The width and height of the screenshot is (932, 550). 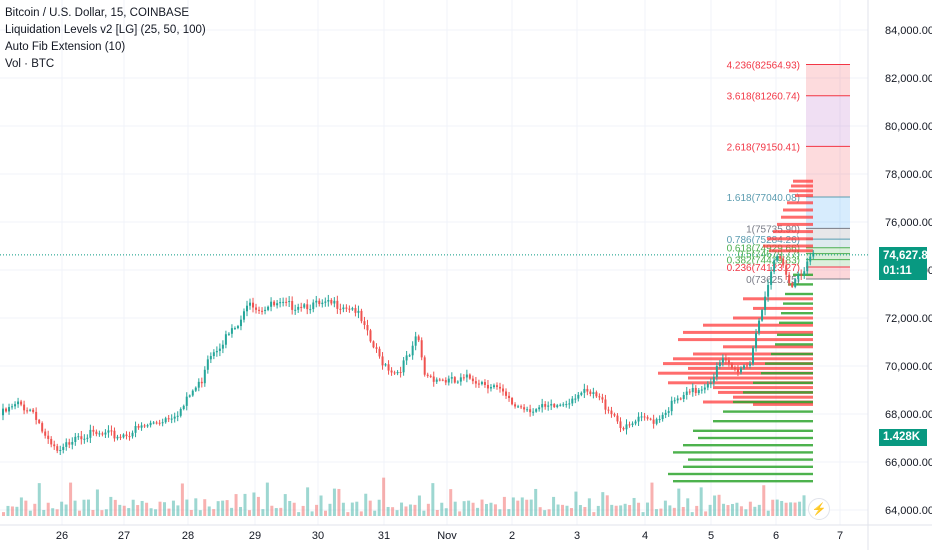 What do you see at coordinates (404, 496) in the screenshot?
I see `volume-bars` at bounding box center [404, 496].